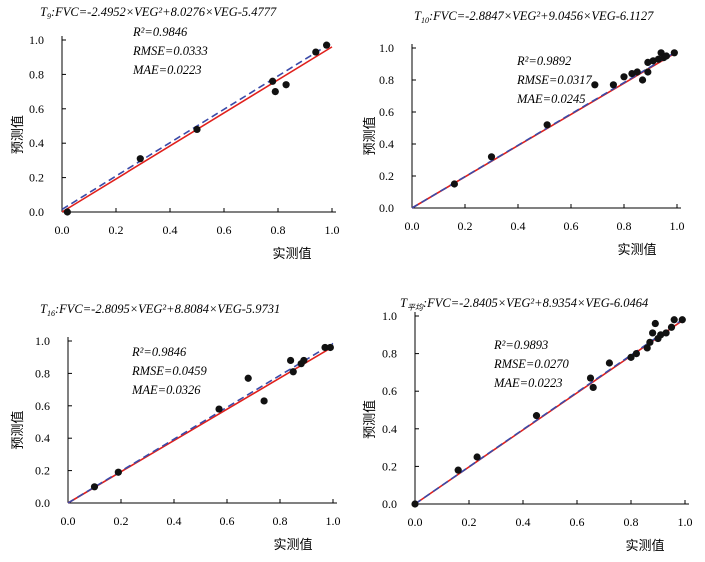 This screenshot has height=562, width=705. I want to click on stat-label: R²=0.9893, so click(520, 345).